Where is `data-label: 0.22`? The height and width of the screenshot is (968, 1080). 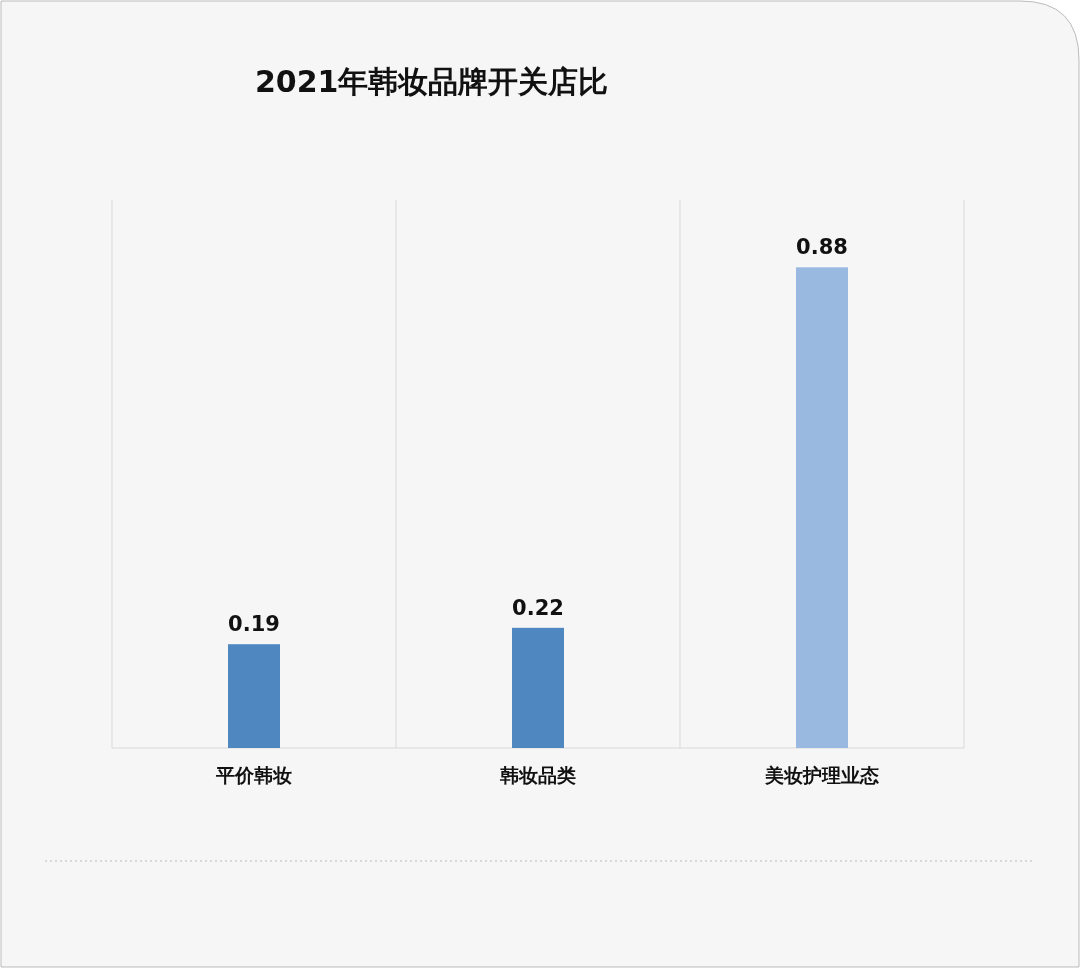 data-label: 0.22 is located at coordinates (538, 607).